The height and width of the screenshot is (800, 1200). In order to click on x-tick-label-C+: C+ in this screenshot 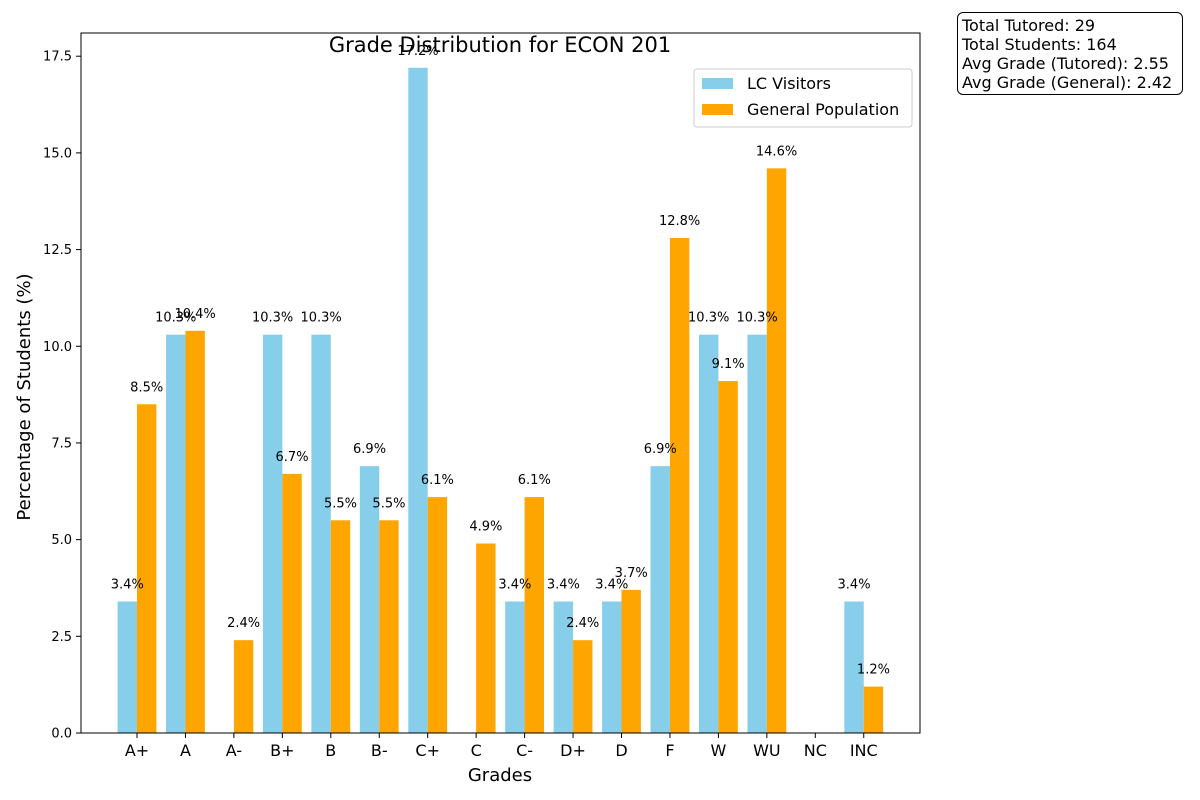, I will do `click(427, 750)`.